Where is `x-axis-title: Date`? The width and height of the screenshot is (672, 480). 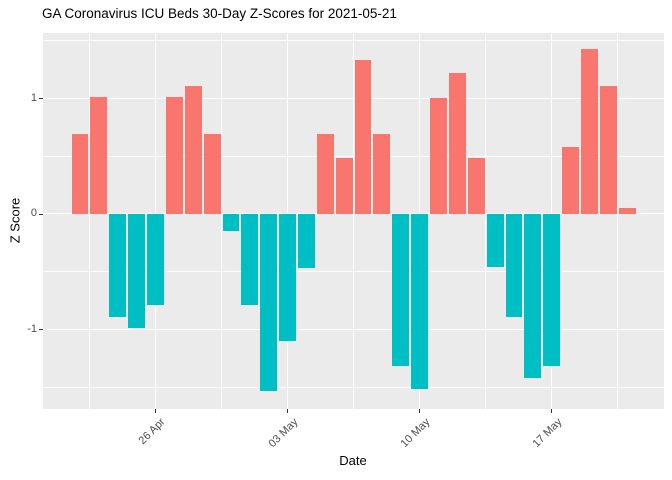
x-axis-title: Date is located at coordinates (353, 460).